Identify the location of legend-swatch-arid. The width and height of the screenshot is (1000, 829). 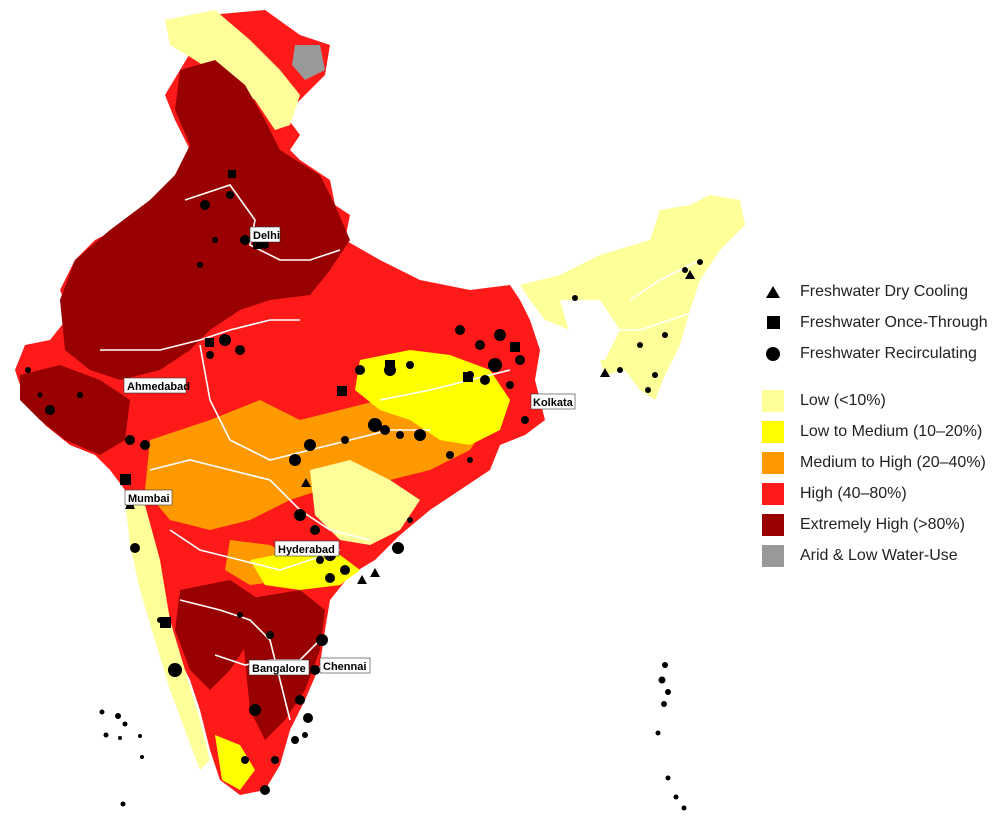
(773, 555).